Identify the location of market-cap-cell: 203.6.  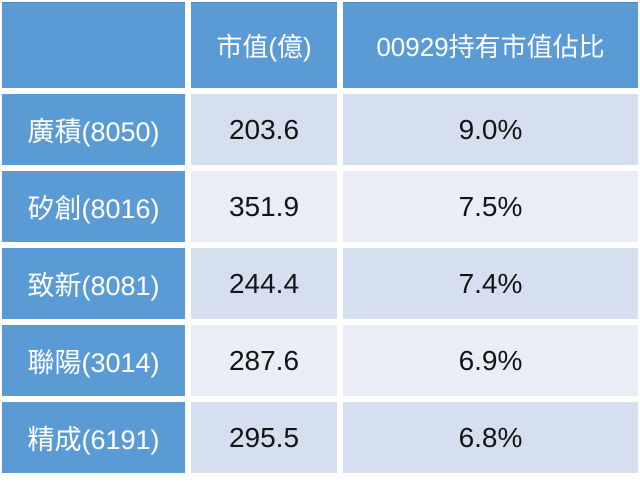
(264, 129).